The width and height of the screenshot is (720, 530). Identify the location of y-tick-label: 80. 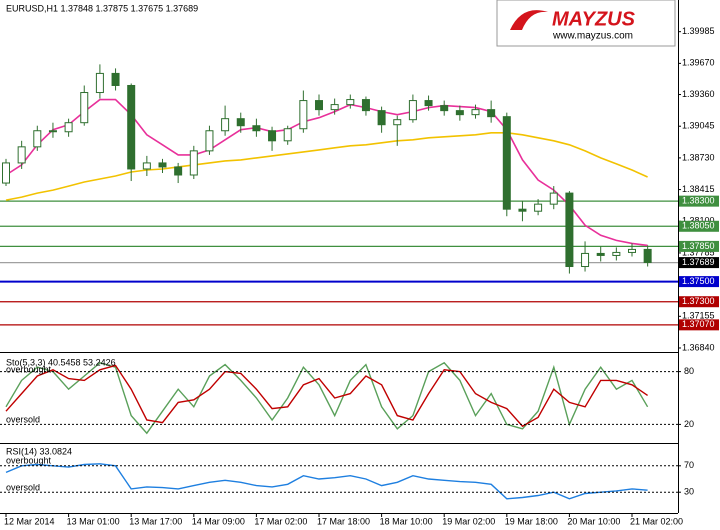
(689, 371).